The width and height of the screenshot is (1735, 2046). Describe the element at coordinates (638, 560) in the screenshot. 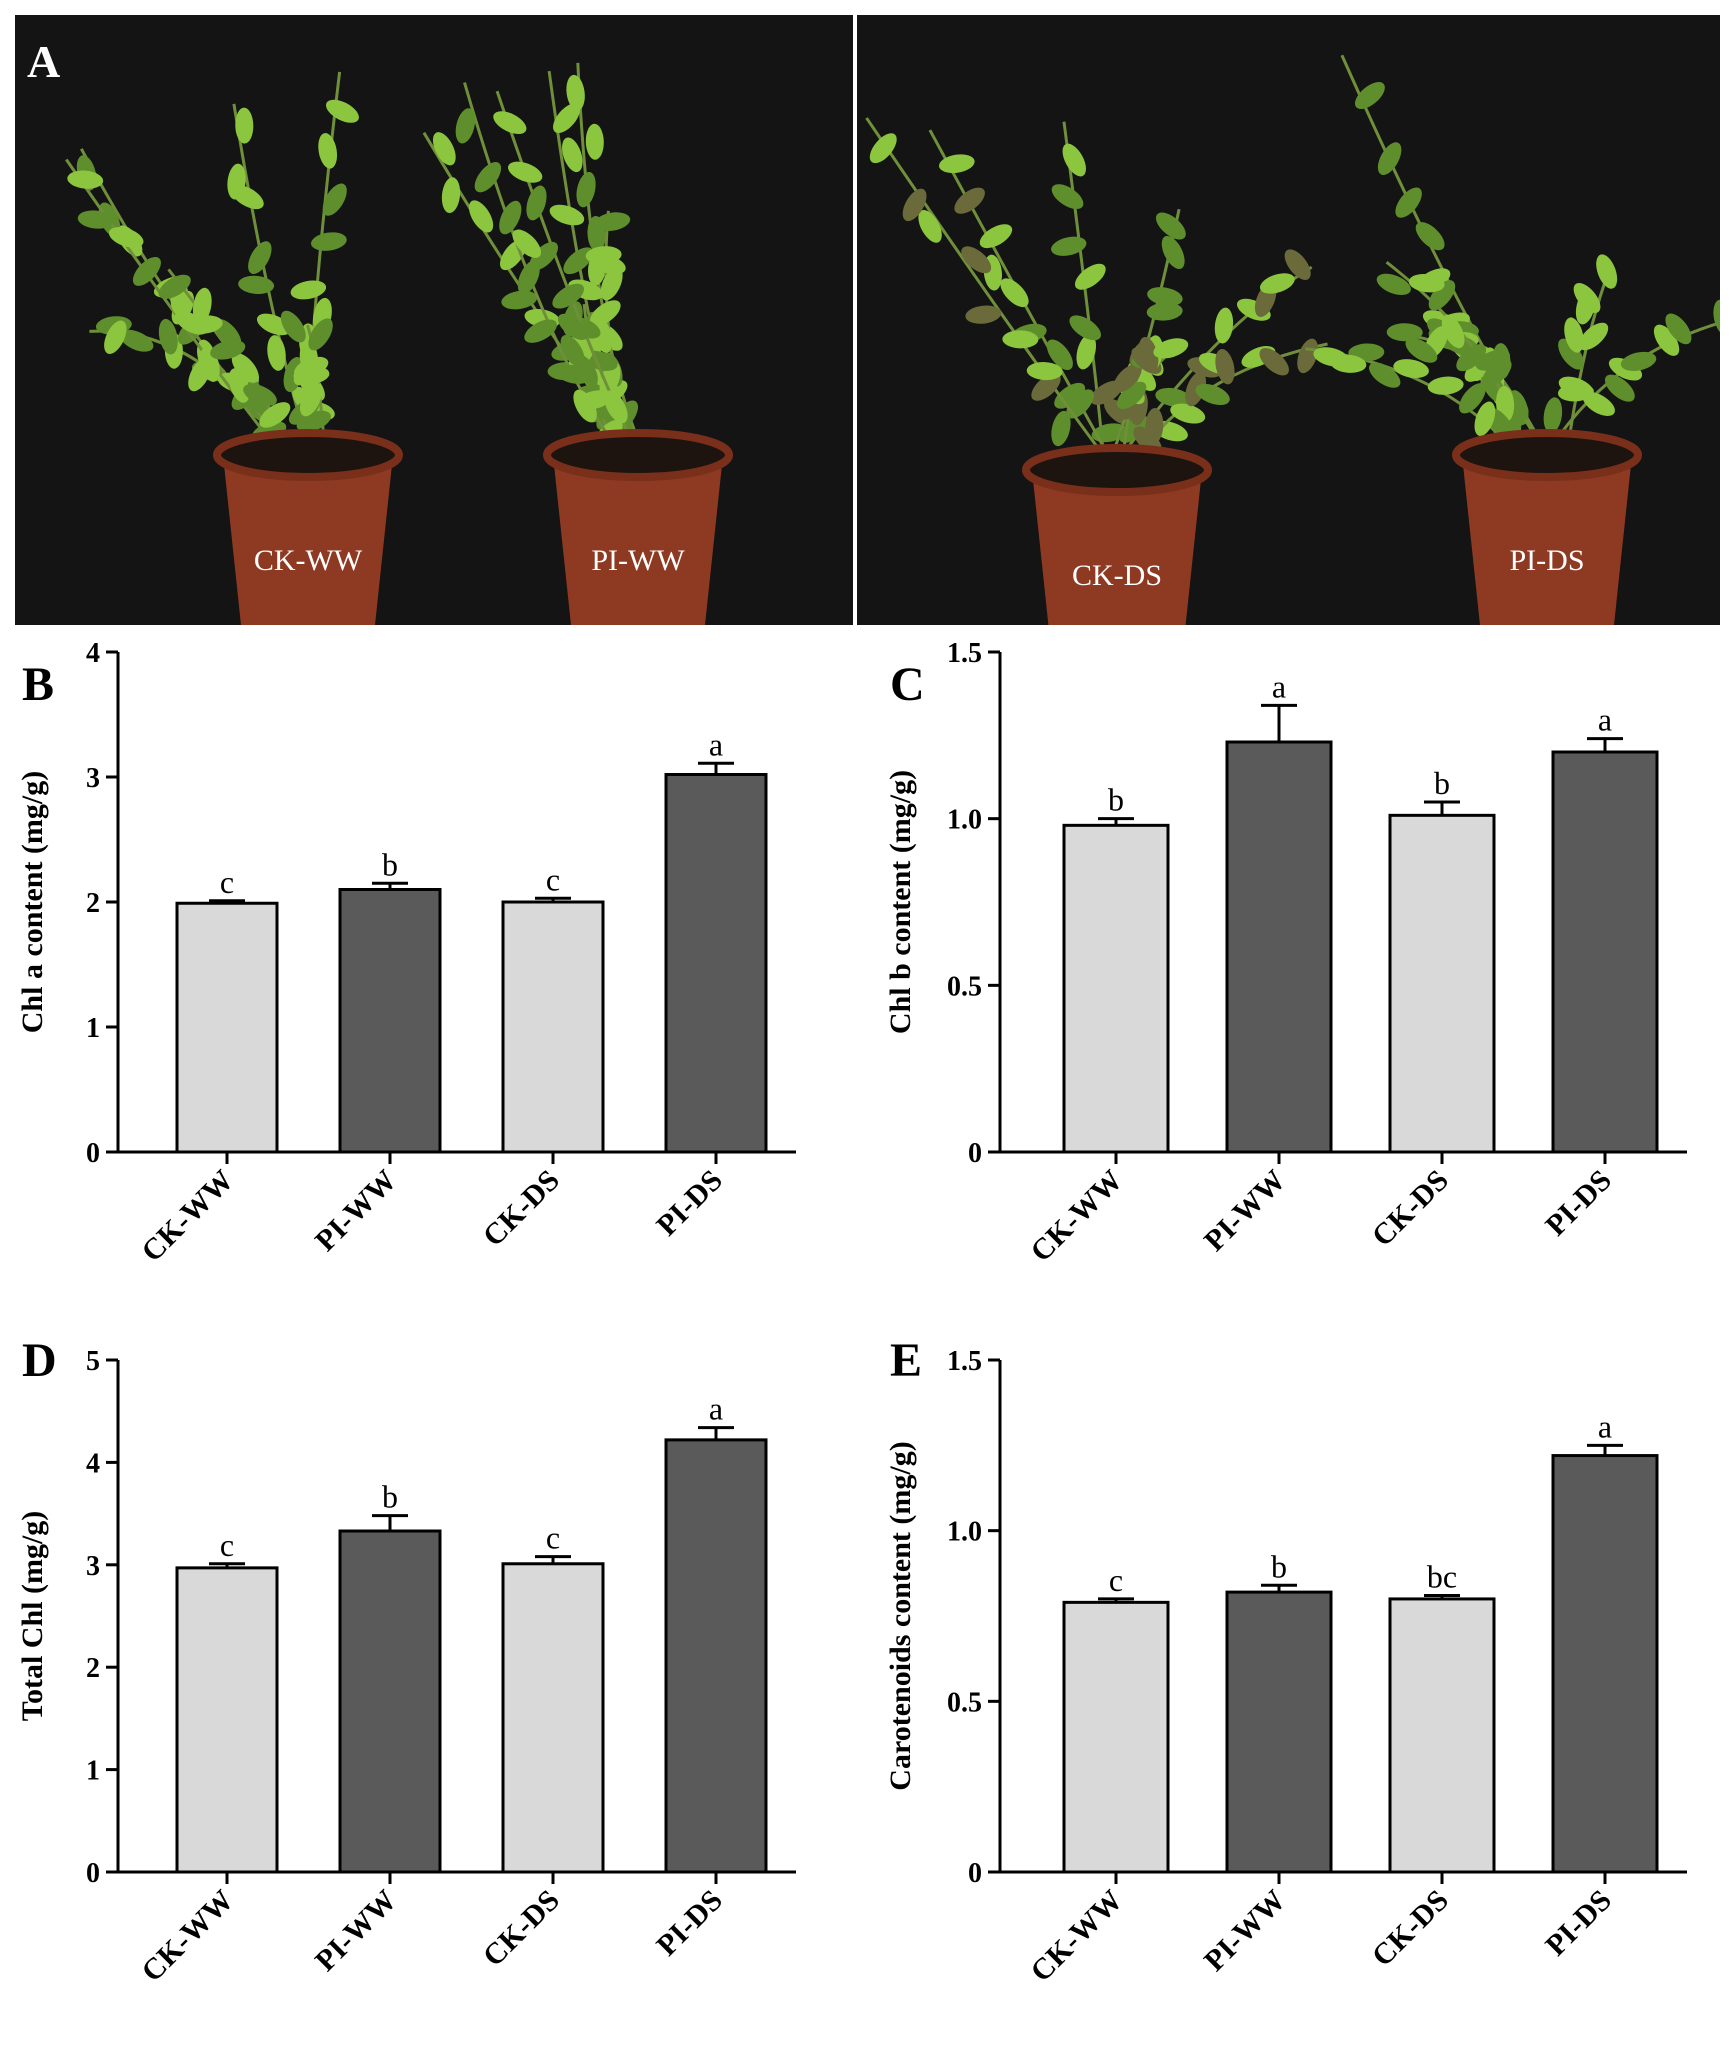

I see `pot-label: PI-WW` at that location.